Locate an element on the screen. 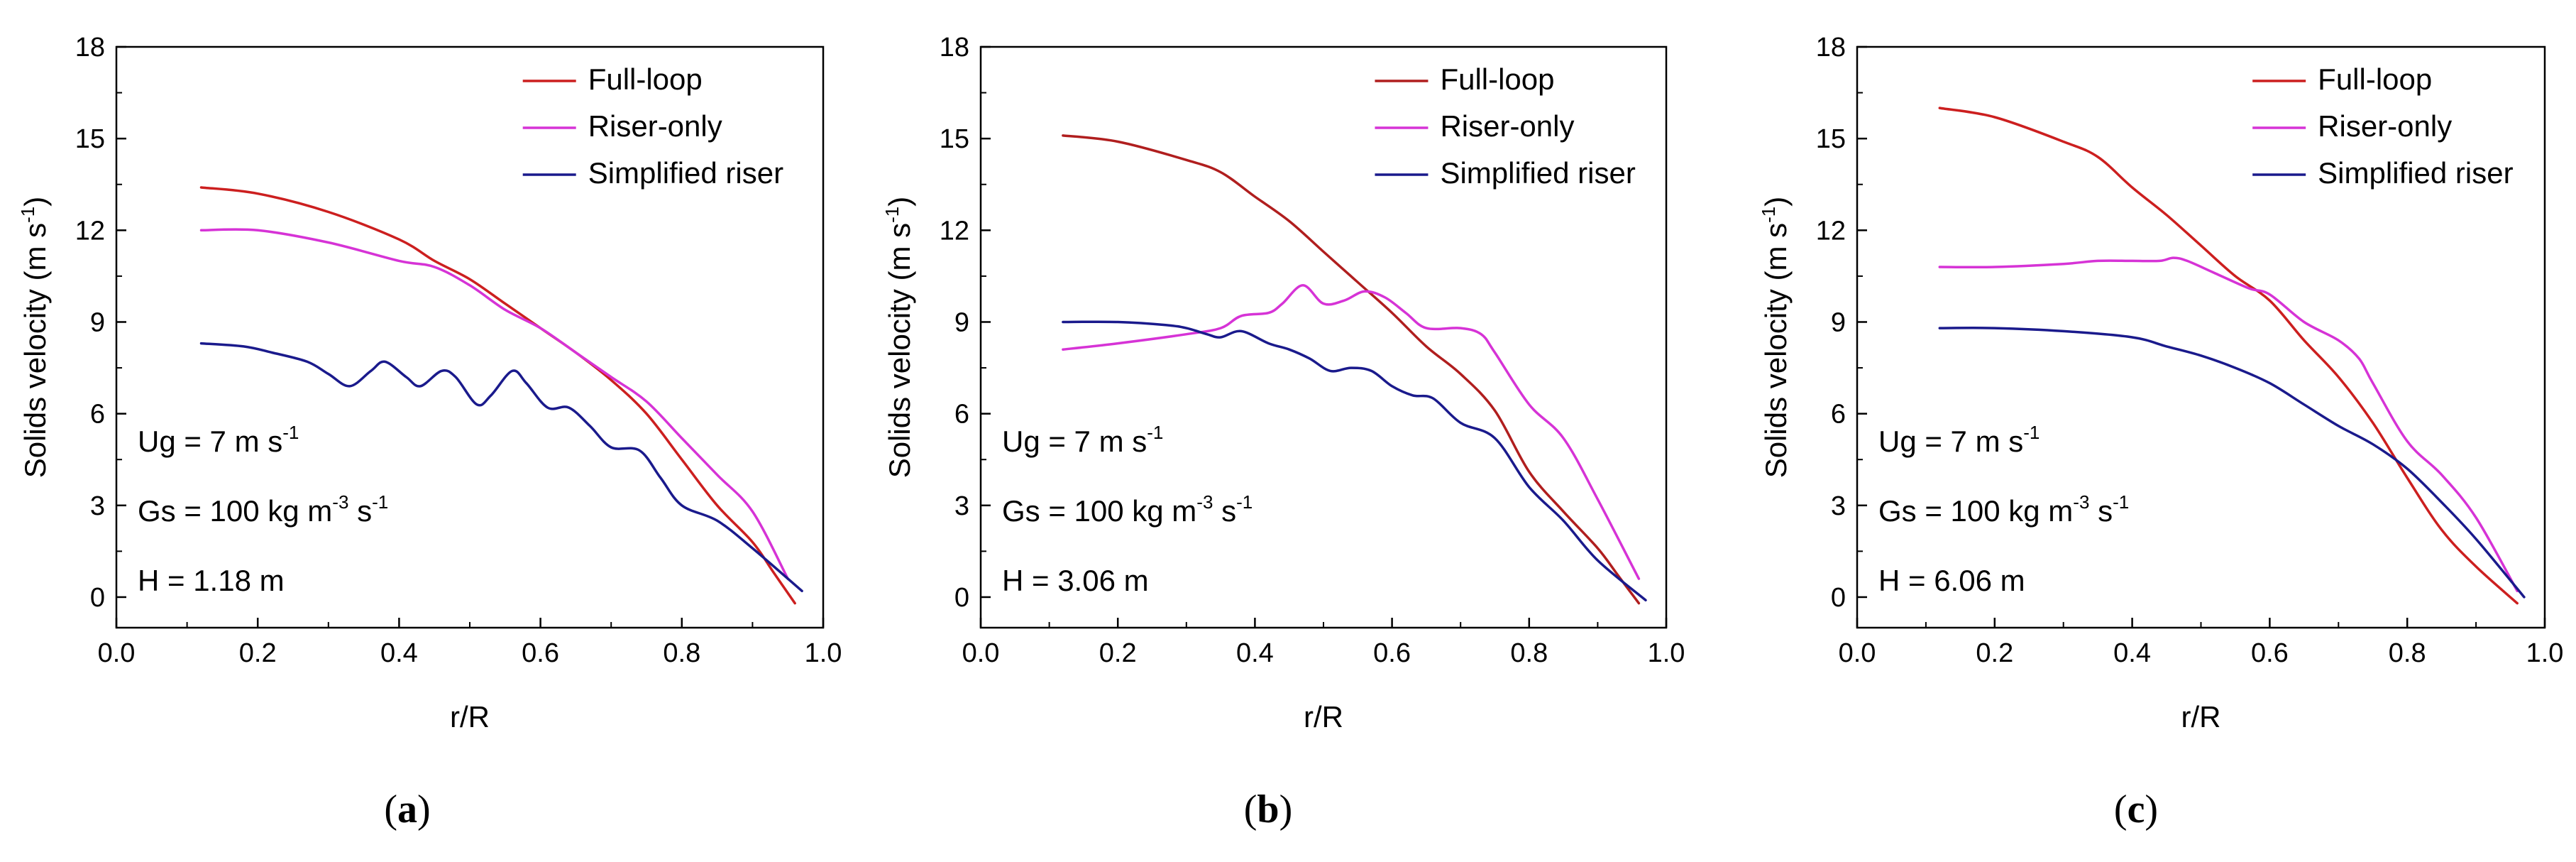 Image resolution: width=2576 pixels, height=862 pixels. panel-caption: (b) is located at coordinates (1268, 809).